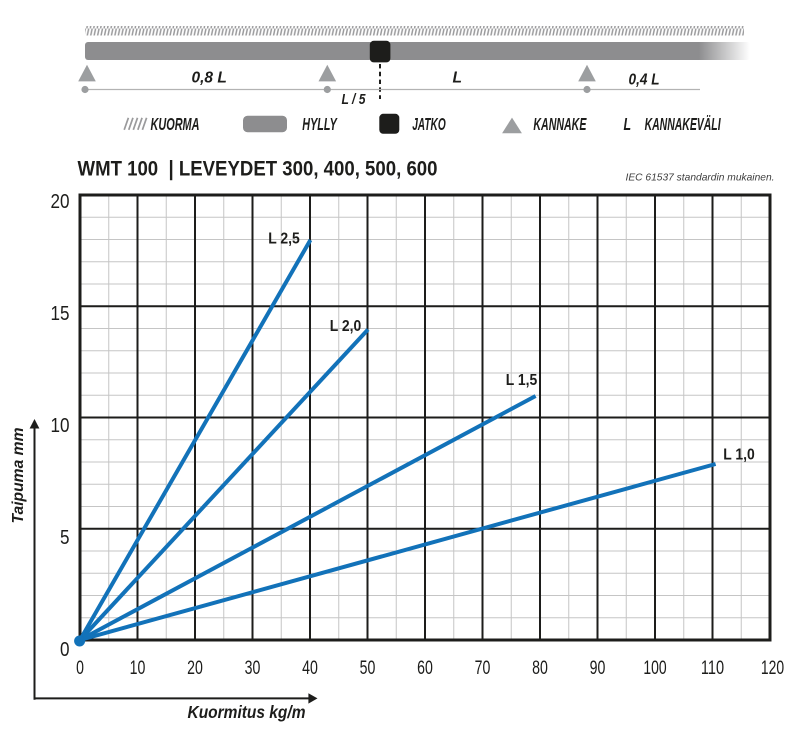  I want to click on svg-text: 60, so click(425, 668).